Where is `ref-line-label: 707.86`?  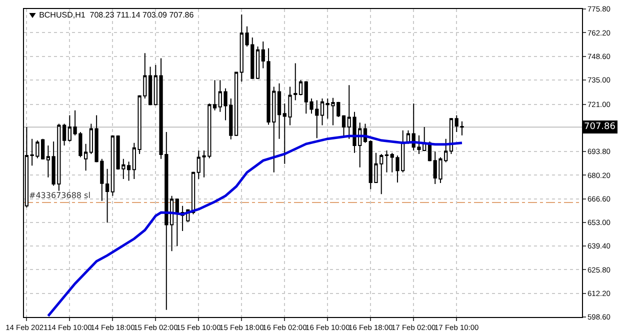 ref-line-label: 707.86 is located at coordinates (600, 127).